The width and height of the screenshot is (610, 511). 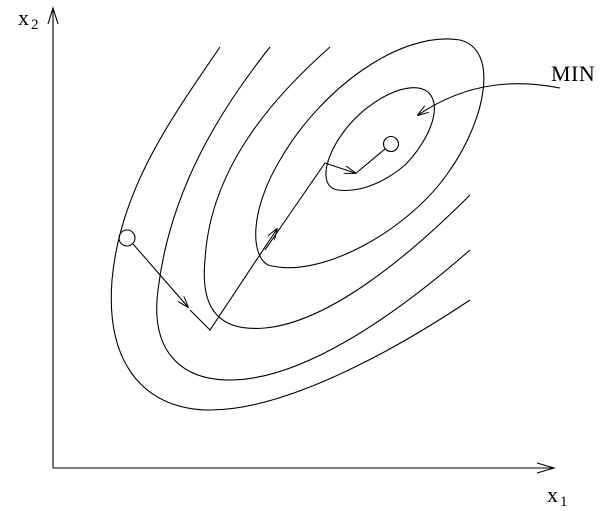 I want to click on x-axis-arrowhead, so click(x=545, y=468).